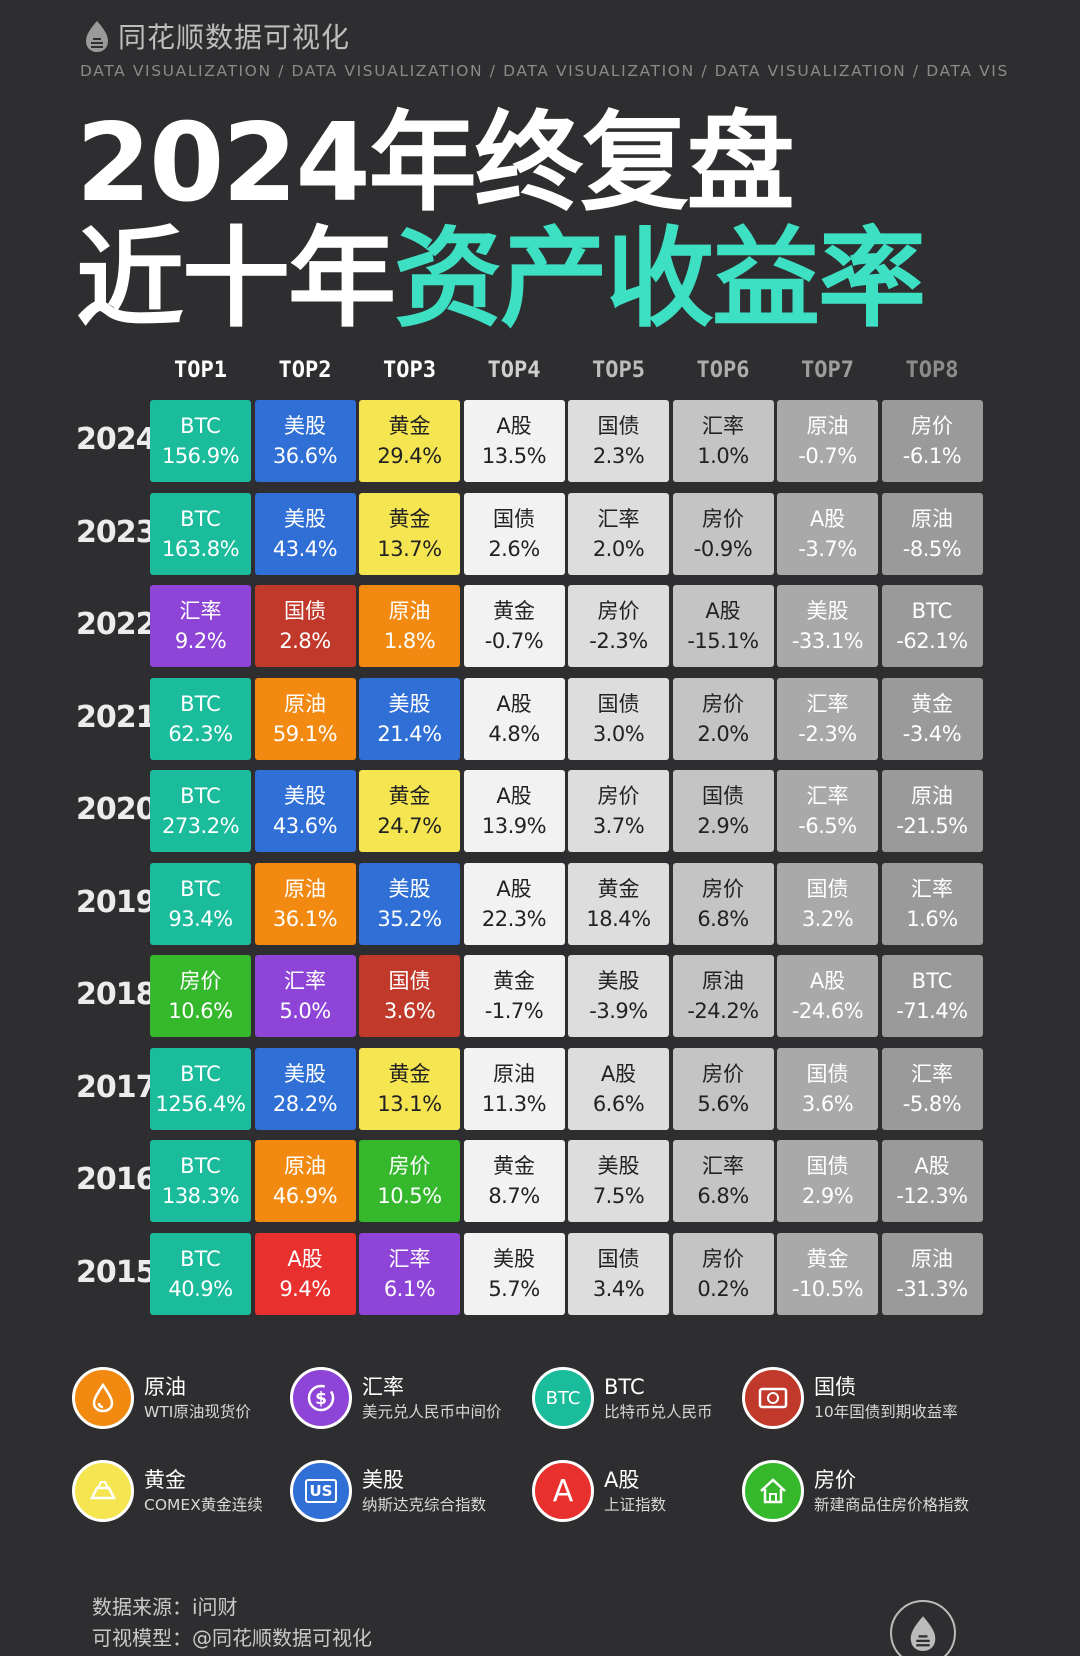 The image size is (1080, 1656). Describe the element at coordinates (116, 1087) in the screenshot. I see `year-label-2017: 2017` at that location.